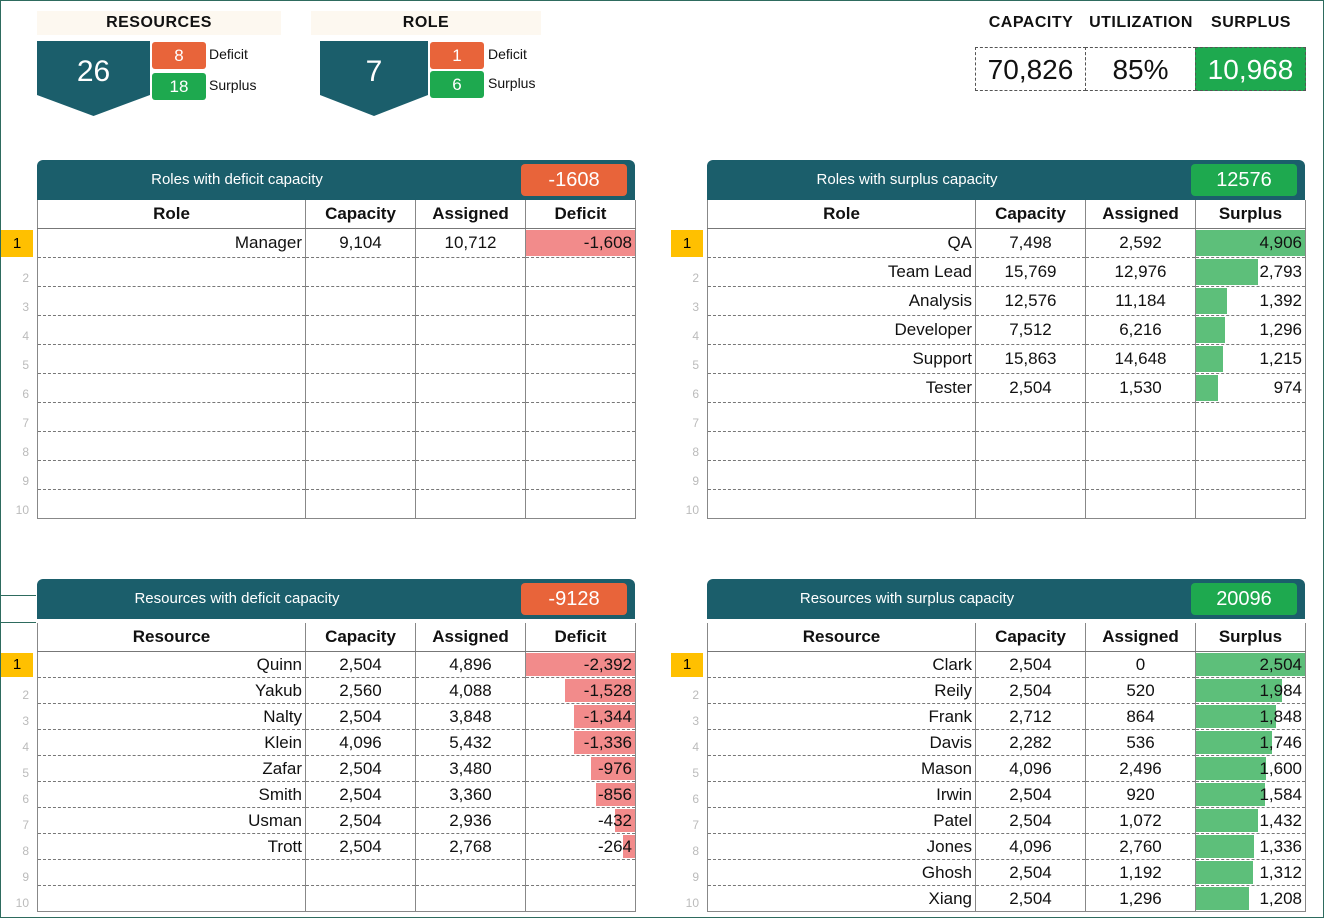  Describe the element at coordinates (470, 214) in the screenshot. I see `assigned-header: Assigned` at that location.